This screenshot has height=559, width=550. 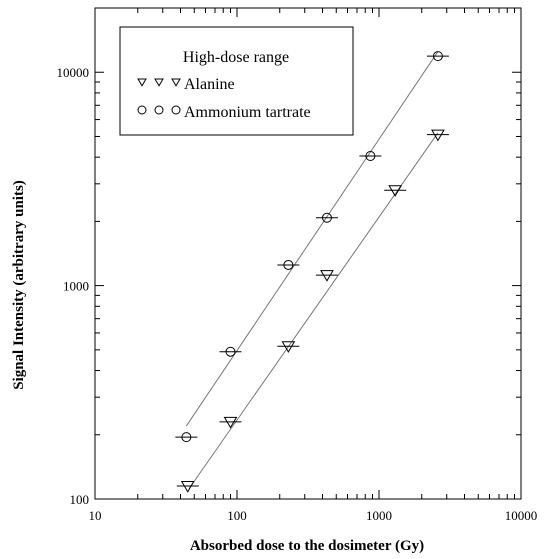 I want to click on x-axis-label: Absorbed dose to the dosimeter (Gy), so click(x=307, y=546).